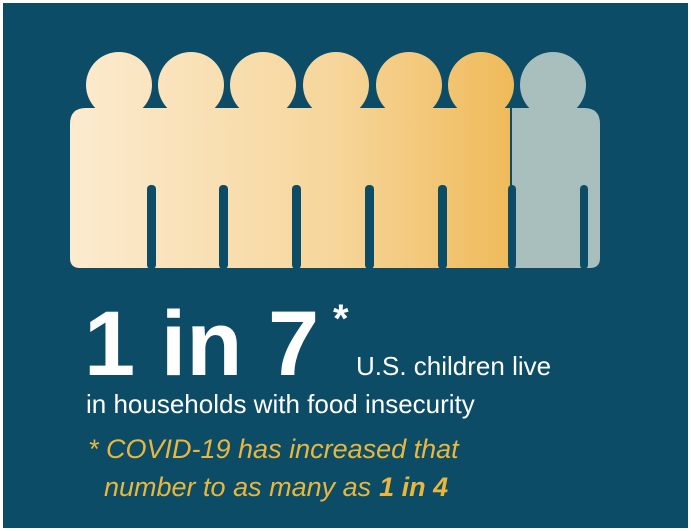  What do you see at coordinates (201, 344) in the screenshot?
I see `headline-number: 1 in 7` at bounding box center [201, 344].